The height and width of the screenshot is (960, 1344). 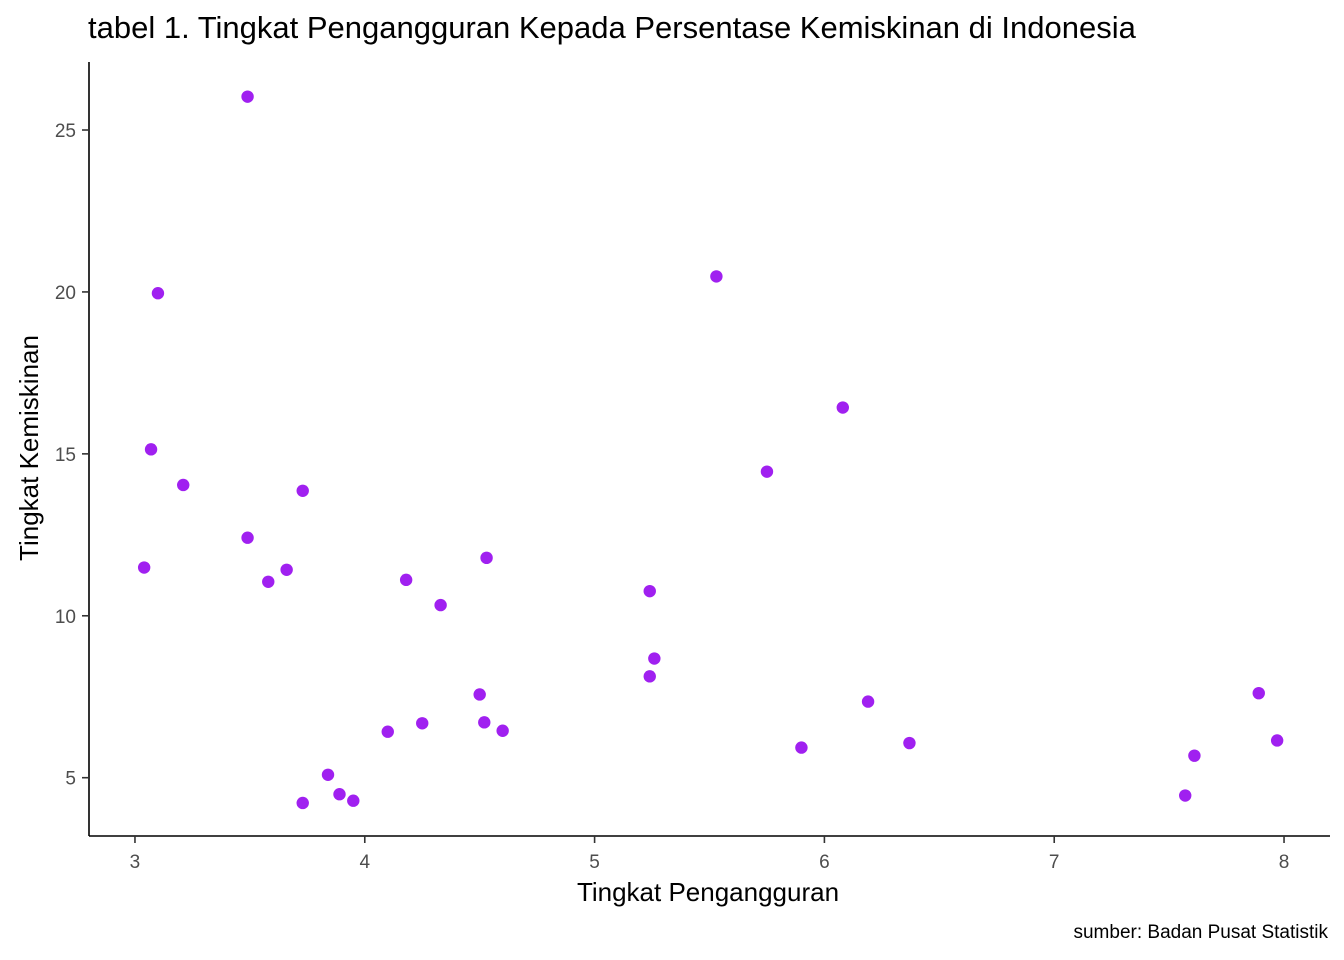 What do you see at coordinates (1284, 862) in the screenshot?
I see `x-tick-label: 8` at bounding box center [1284, 862].